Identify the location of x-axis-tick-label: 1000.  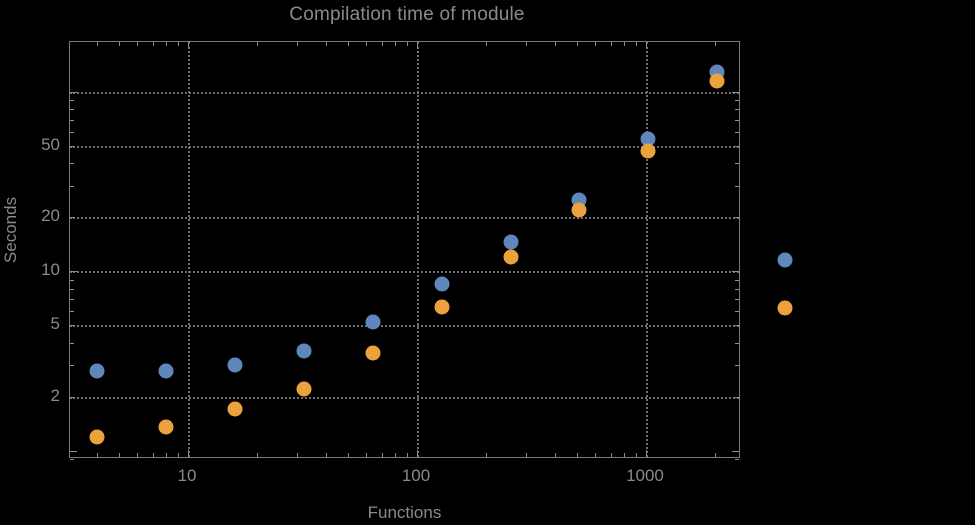
(645, 475).